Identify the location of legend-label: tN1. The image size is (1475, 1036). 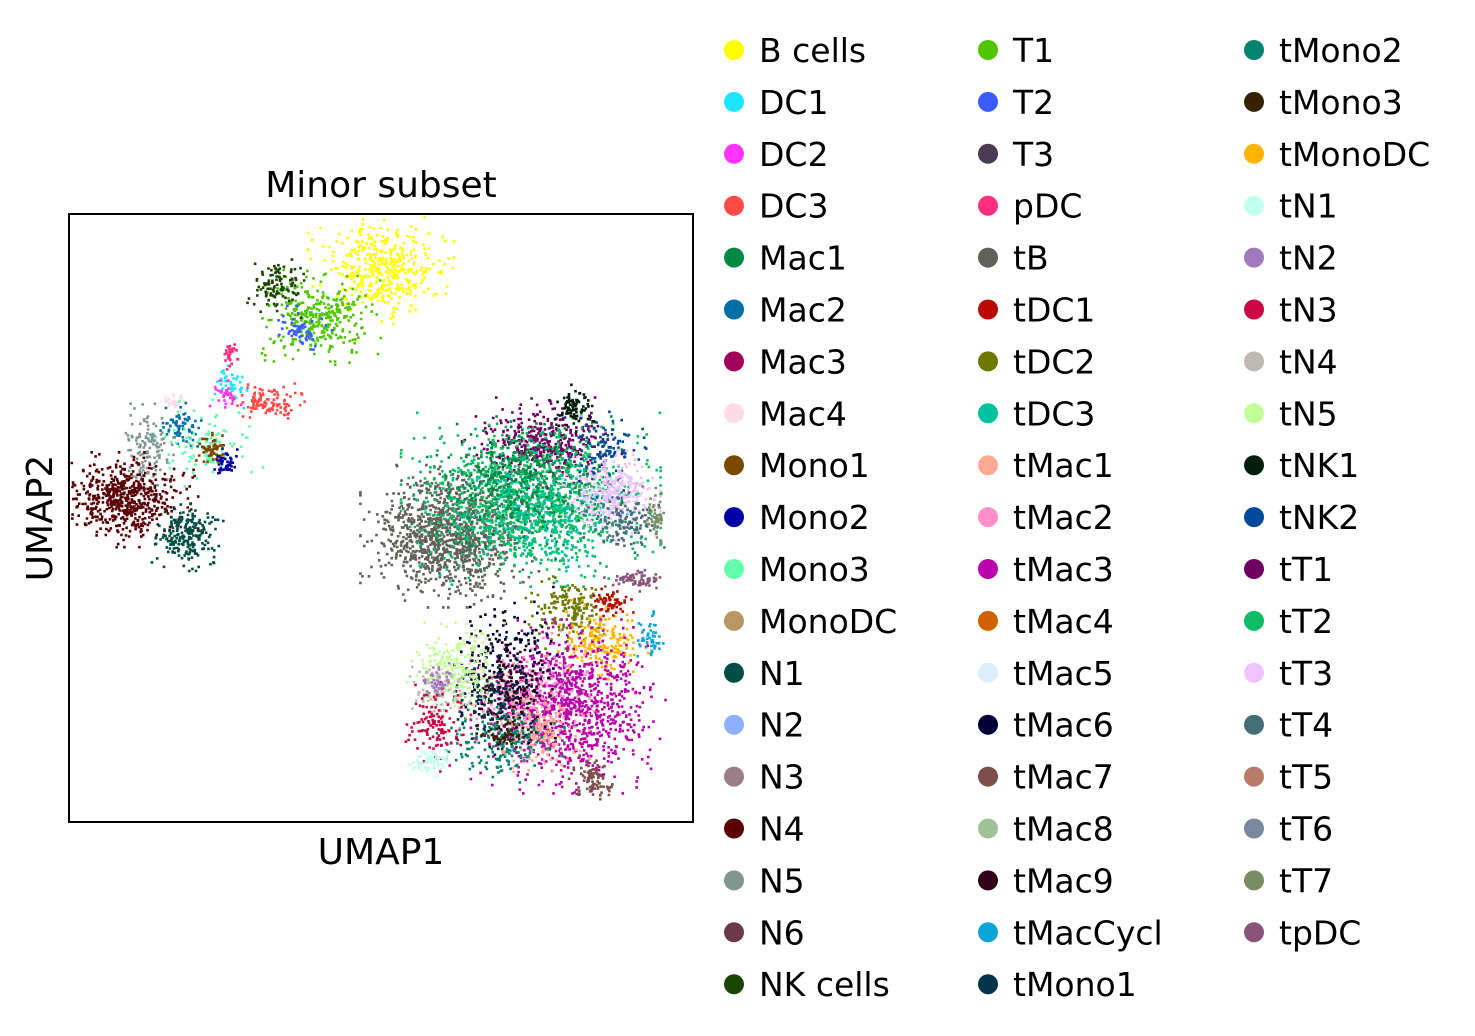
(1308, 206).